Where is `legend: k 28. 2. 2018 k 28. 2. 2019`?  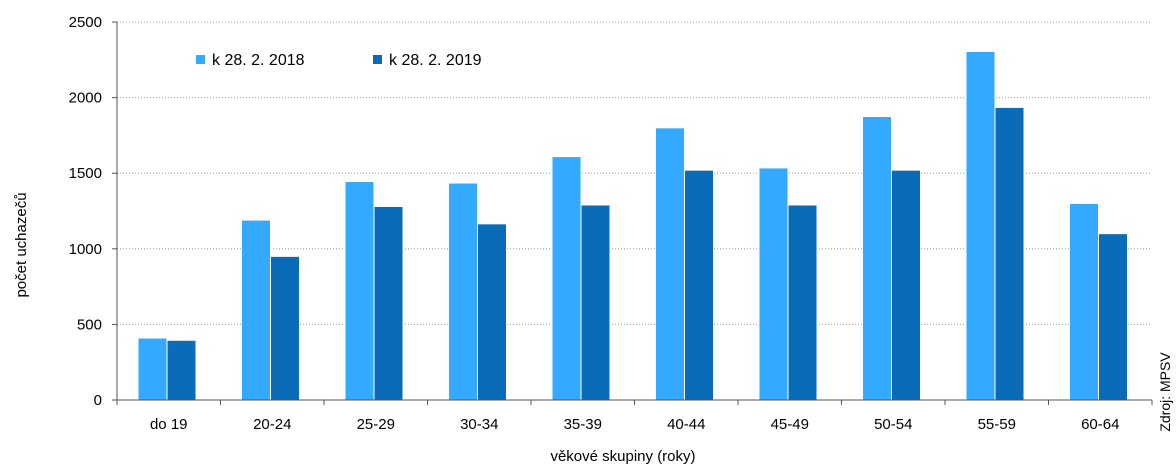 legend: k 28. 2. 2018 k 28. 2. 2019 is located at coordinates (339, 60).